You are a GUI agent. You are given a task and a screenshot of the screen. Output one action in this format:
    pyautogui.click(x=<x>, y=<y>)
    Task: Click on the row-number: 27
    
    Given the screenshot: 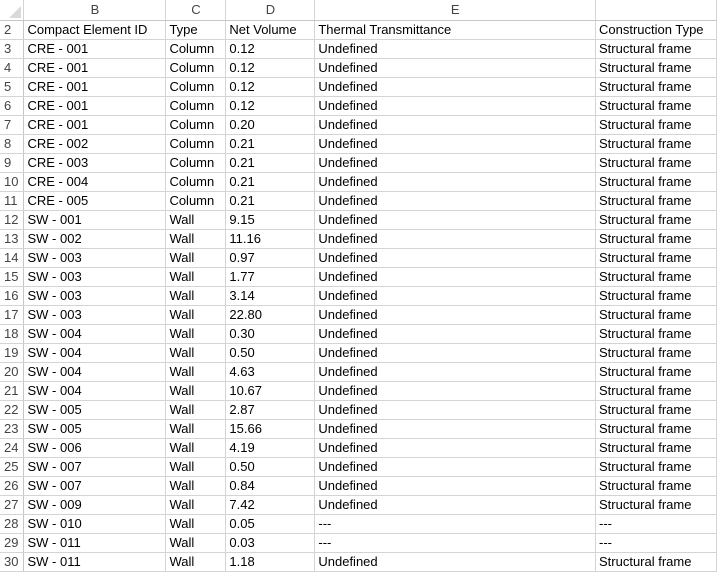 What is the action you would take?
    pyautogui.click(x=12, y=505)
    